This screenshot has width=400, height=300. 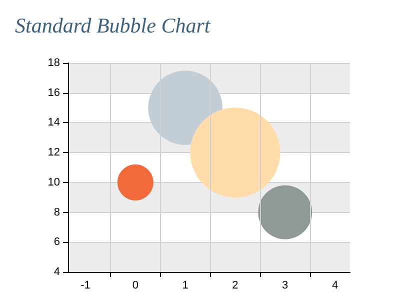 What do you see at coordinates (113, 26) in the screenshot?
I see `chart-title: Standard Bubble Chart` at bounding box center [113, 26].